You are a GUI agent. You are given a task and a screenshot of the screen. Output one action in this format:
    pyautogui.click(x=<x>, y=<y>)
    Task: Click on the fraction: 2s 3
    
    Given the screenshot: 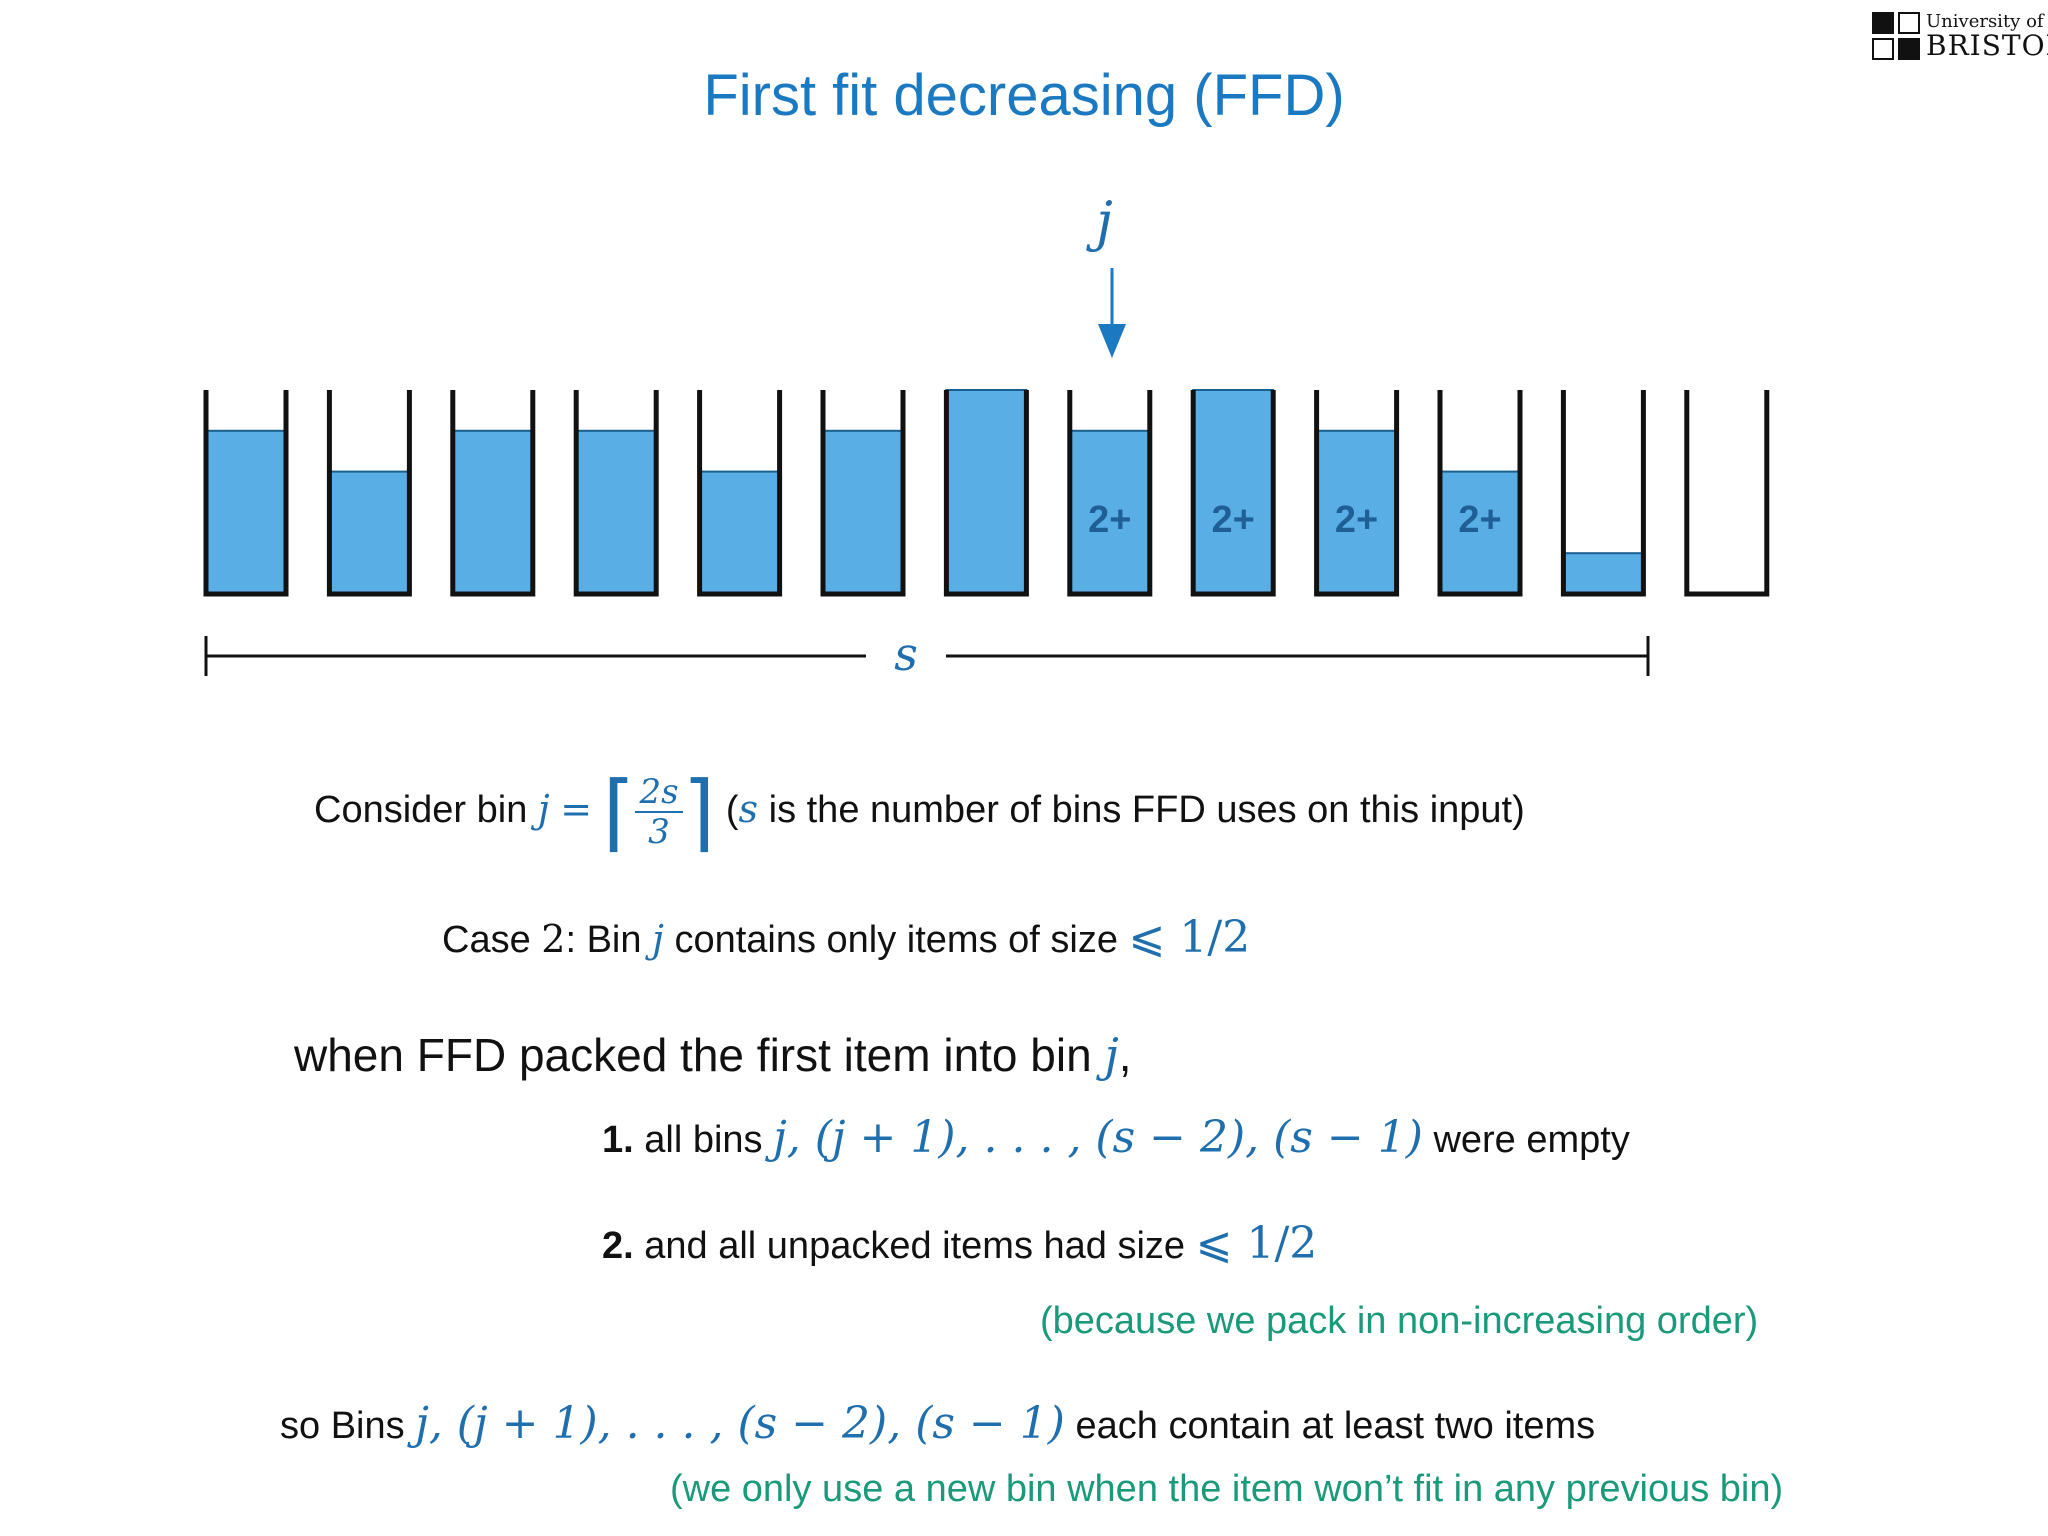 What is the action you would take?
    pyautogui.click(x=659, y=813)
    